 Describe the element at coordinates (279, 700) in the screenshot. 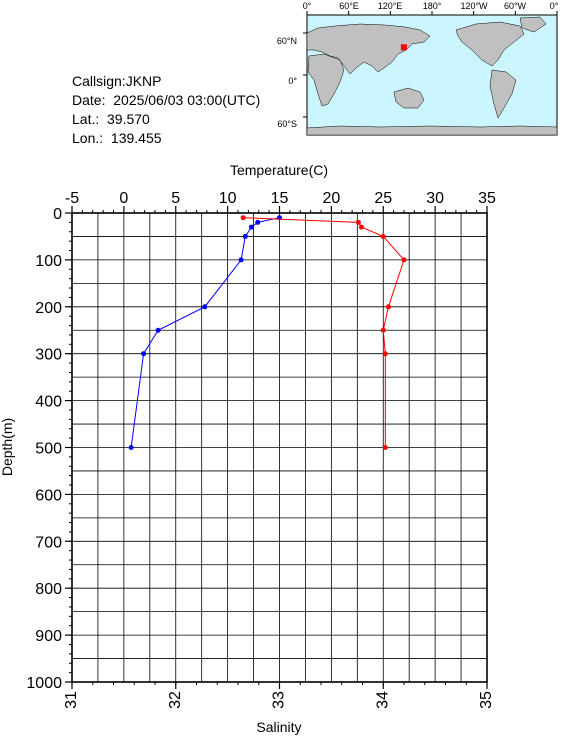

I see `salinity-tick-label: 33` at that location.